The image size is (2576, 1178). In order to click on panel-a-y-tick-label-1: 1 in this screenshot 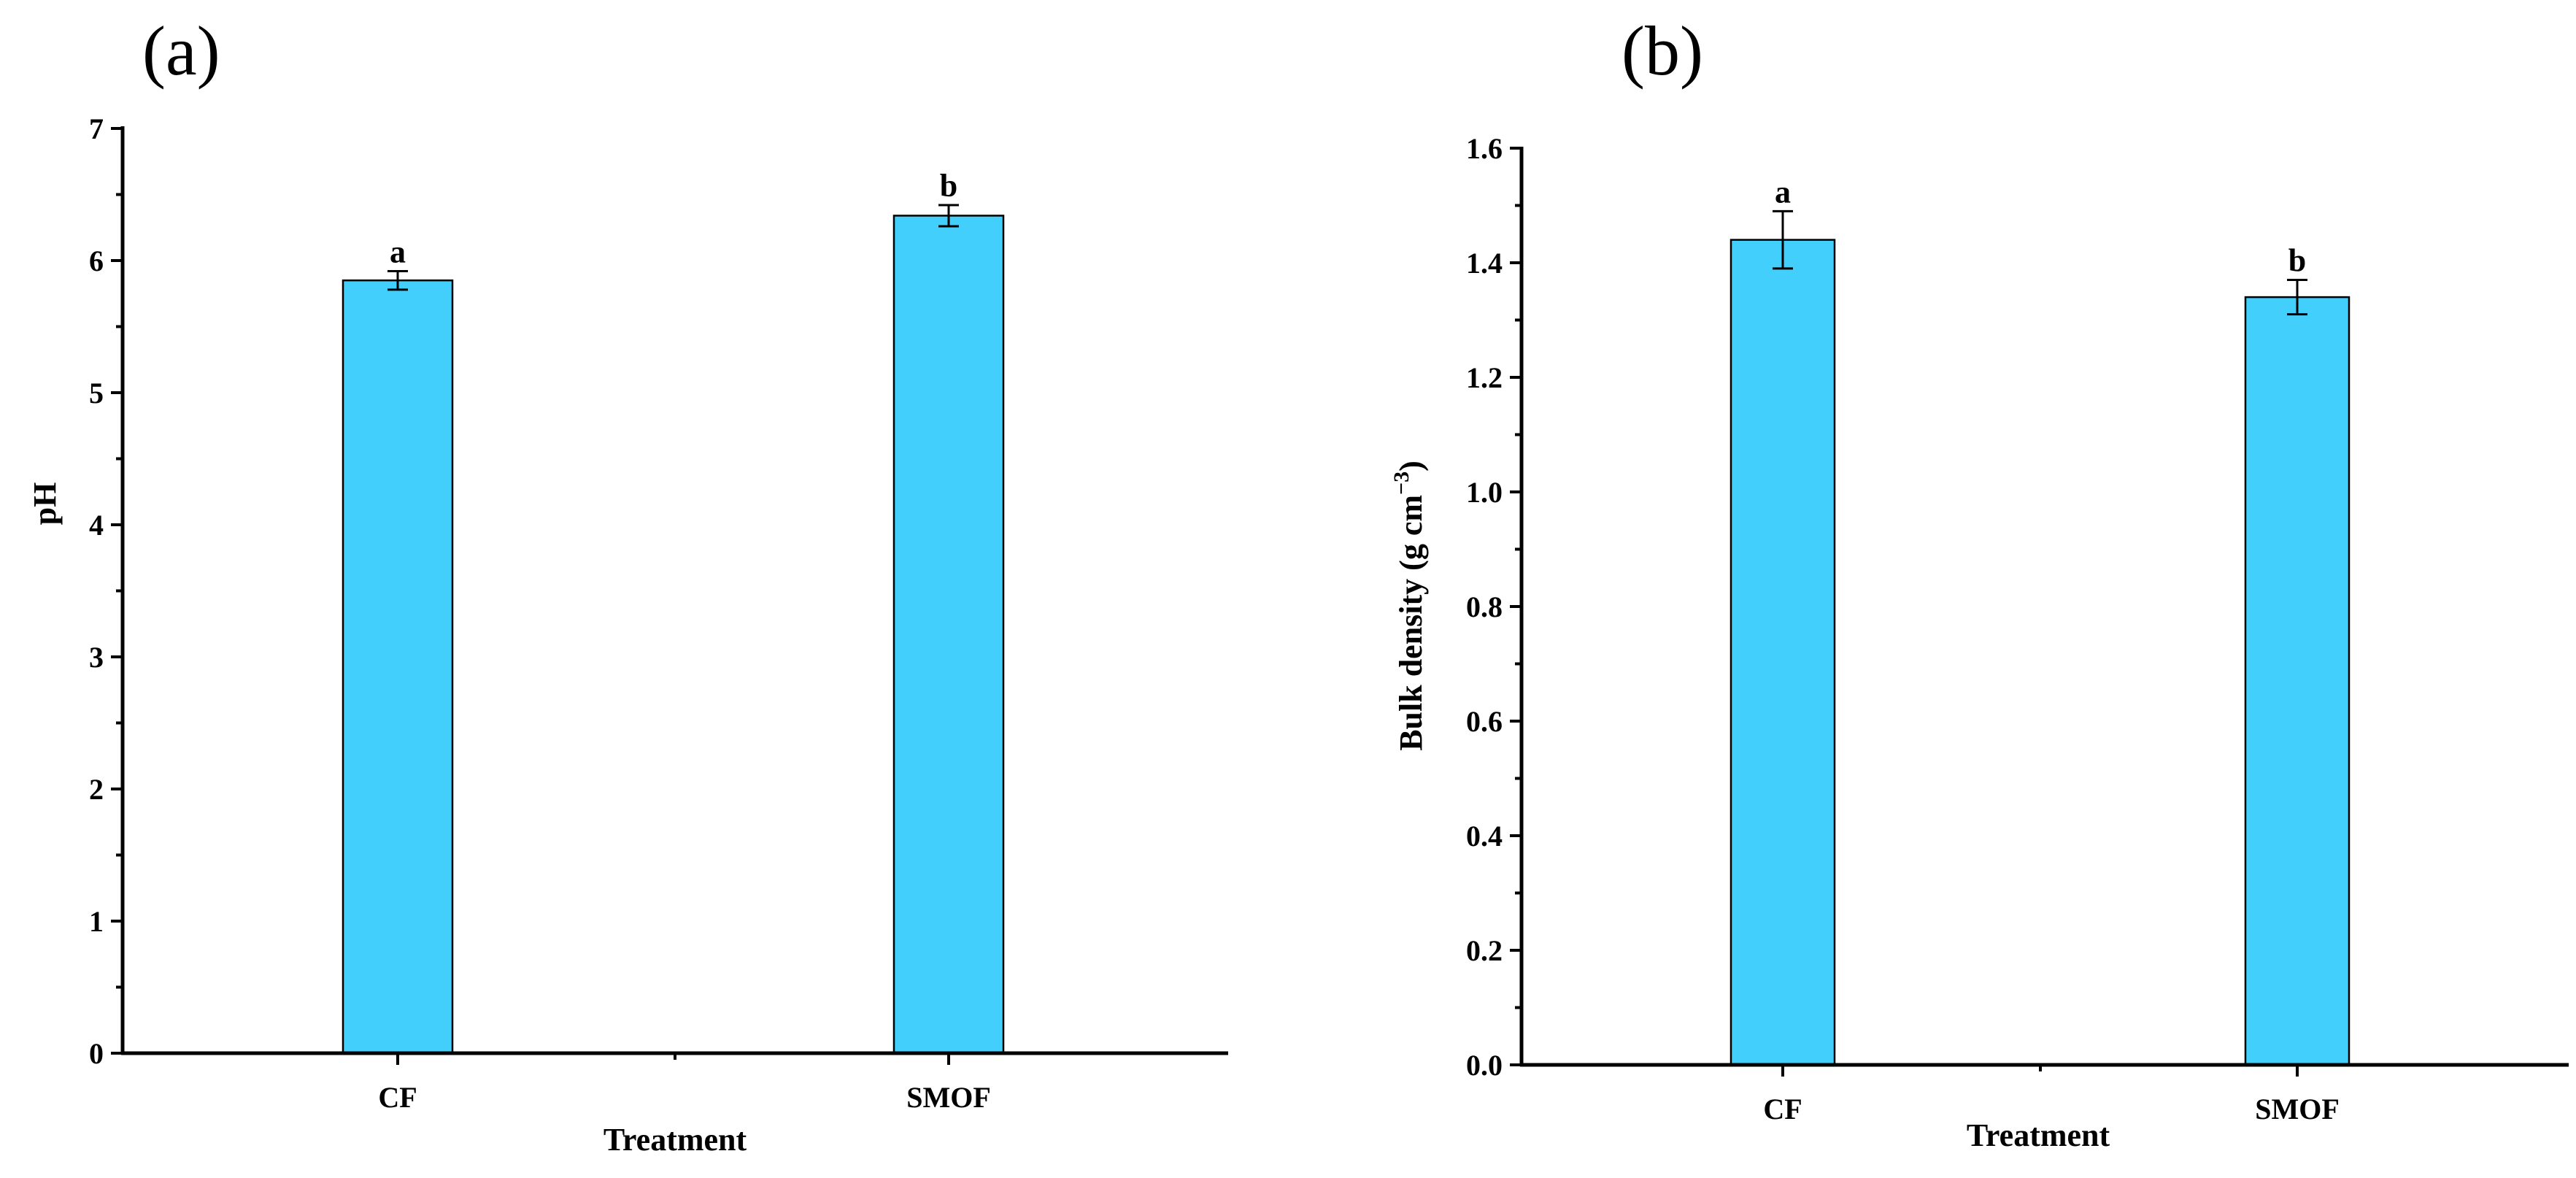, I will do `click(96, 921)`.